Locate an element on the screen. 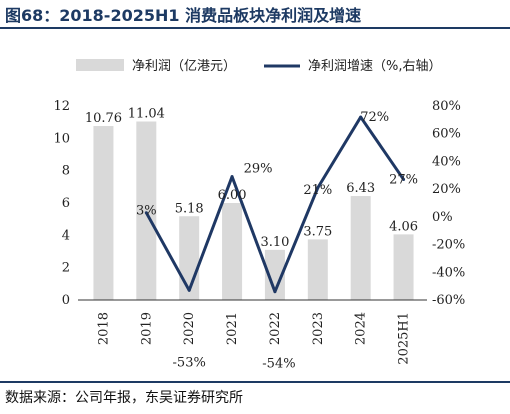  y-right-tick-label: 60% is located at coordinates (446, 134).